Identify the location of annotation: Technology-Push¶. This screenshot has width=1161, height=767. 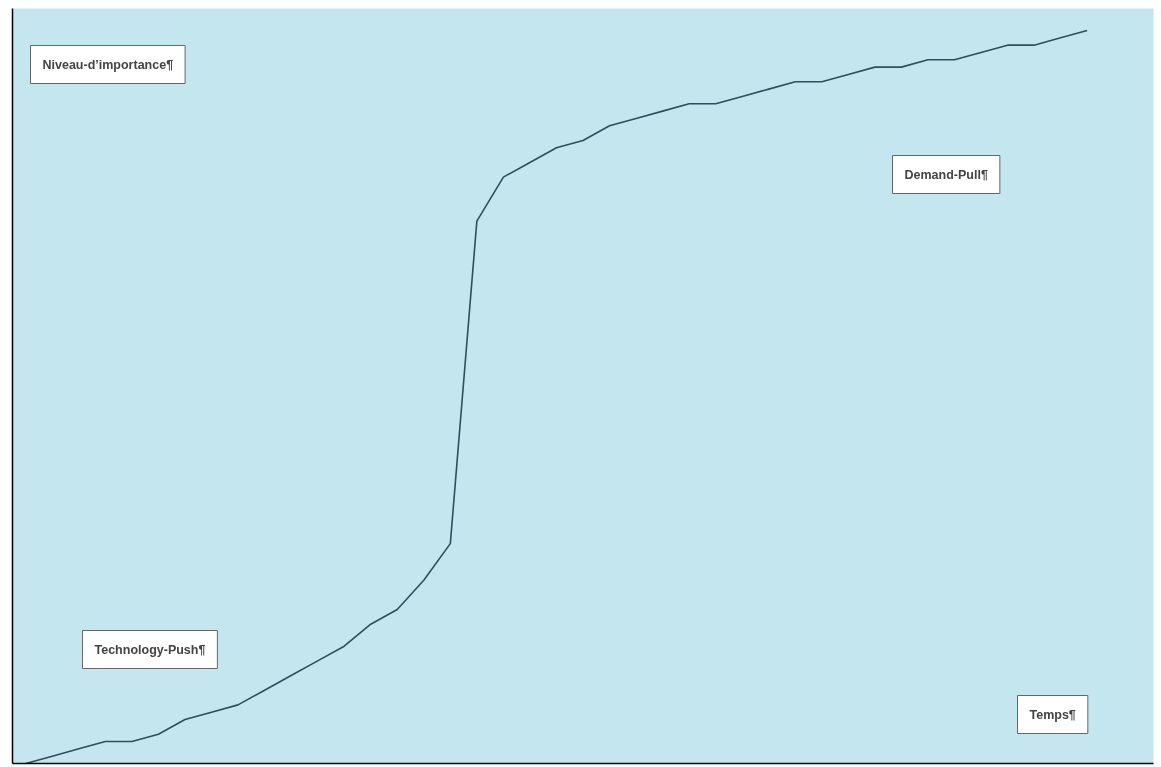
(150, 649).